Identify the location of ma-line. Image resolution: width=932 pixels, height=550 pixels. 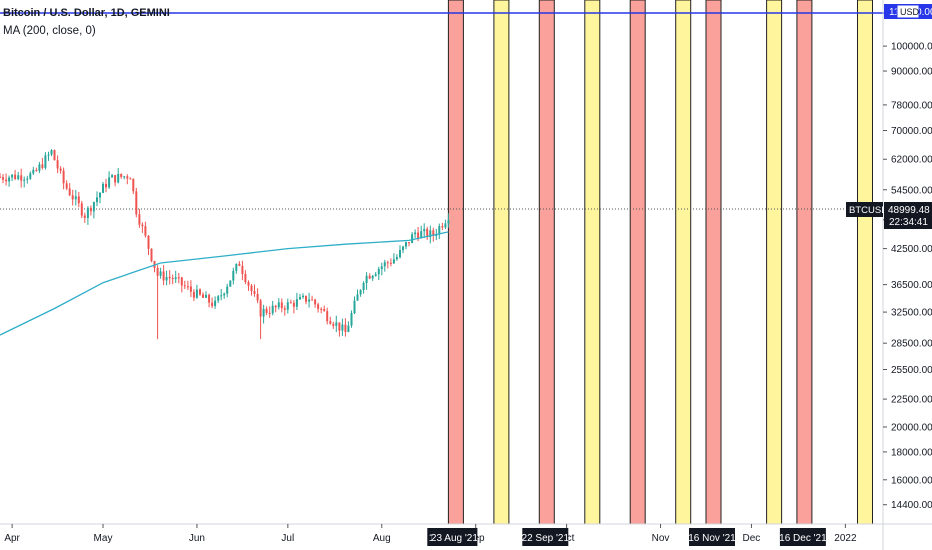
(224, 283).